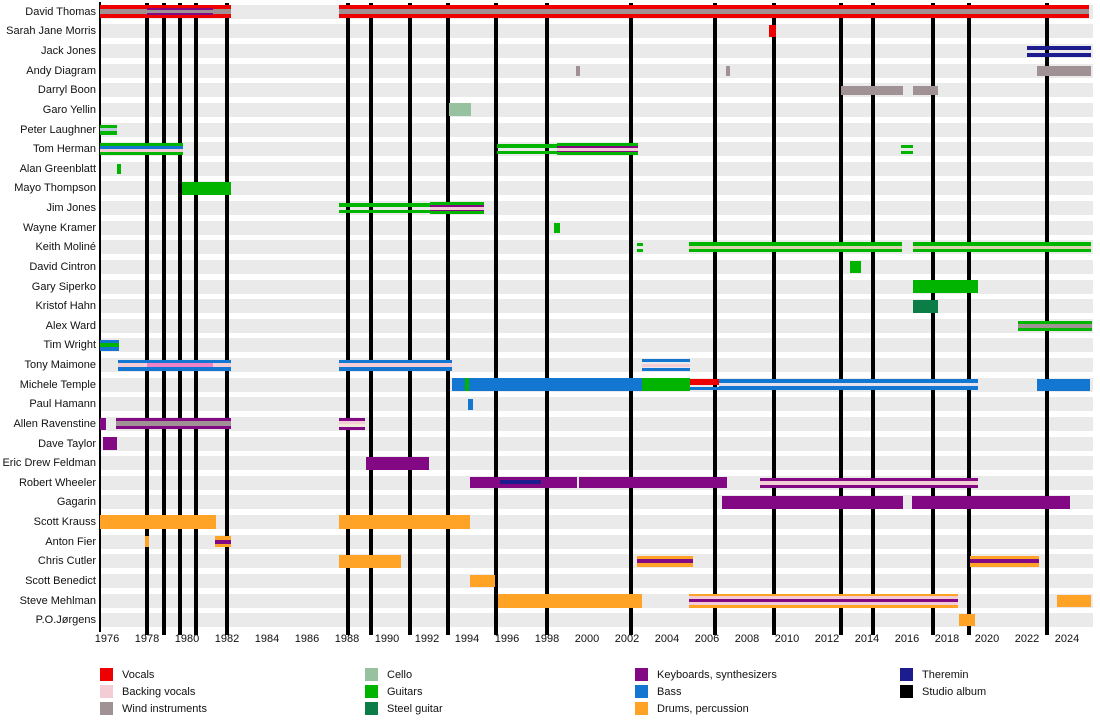 This screenshot has height=720, width=1100. I want to click on member-label: Gary Siperko, so click(63, 286).